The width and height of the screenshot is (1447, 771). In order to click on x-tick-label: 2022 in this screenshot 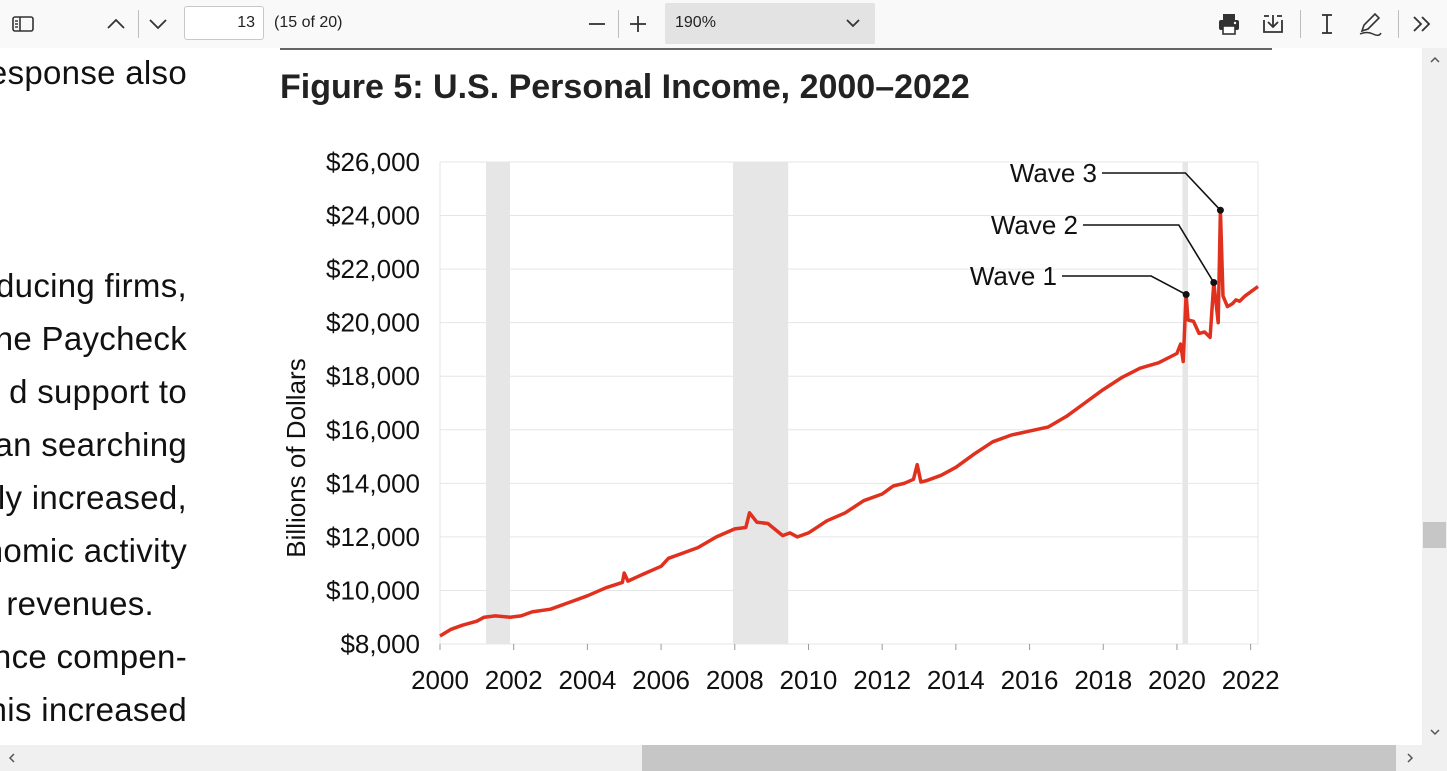, I will do `click(1251, 680)`.